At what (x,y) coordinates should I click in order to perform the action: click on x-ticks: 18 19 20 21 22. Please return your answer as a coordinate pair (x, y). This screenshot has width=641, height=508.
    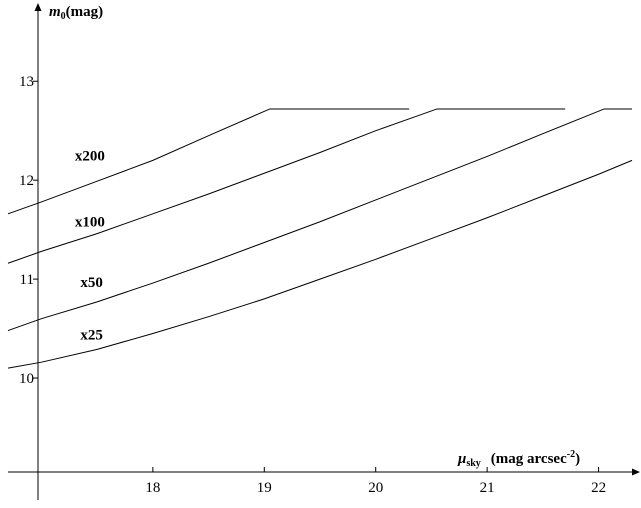
    Looking at the image, I should click on (375, 481).